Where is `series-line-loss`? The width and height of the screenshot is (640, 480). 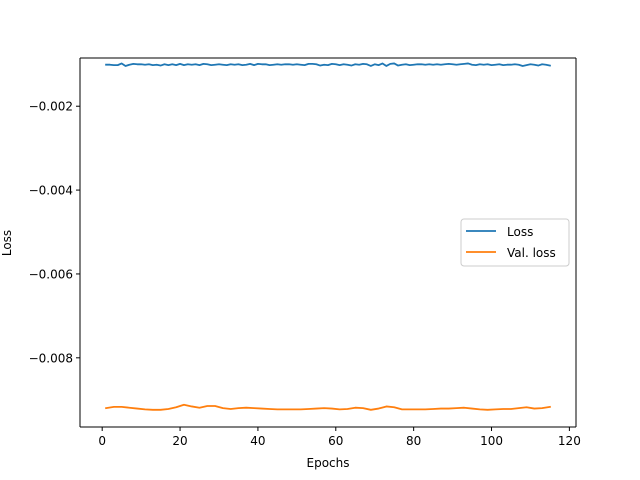
series-line-loss is located at coordinates (328, 64).